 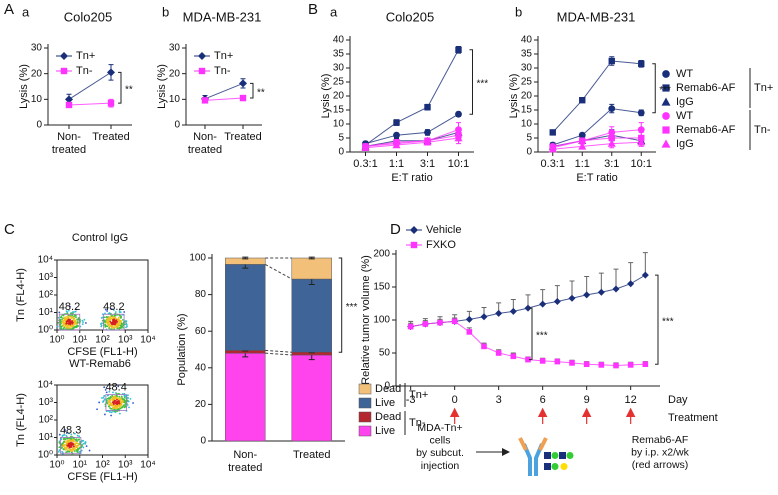 What do you see at coordinates (334, 11) in the screenshot?
I see `panel-label: a` at bounding box center [334, 11].